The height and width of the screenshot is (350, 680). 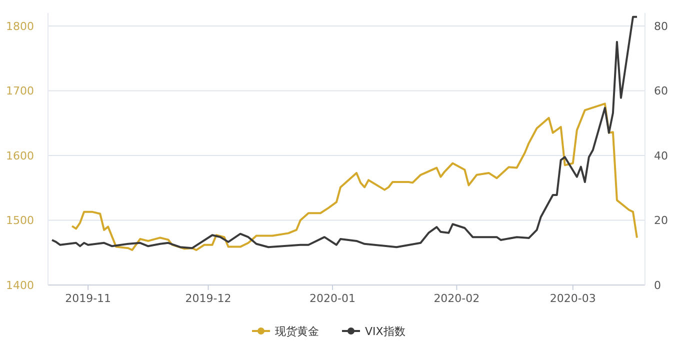 I want to click on y2-tick-label: 60, so click(x=661, y=91).